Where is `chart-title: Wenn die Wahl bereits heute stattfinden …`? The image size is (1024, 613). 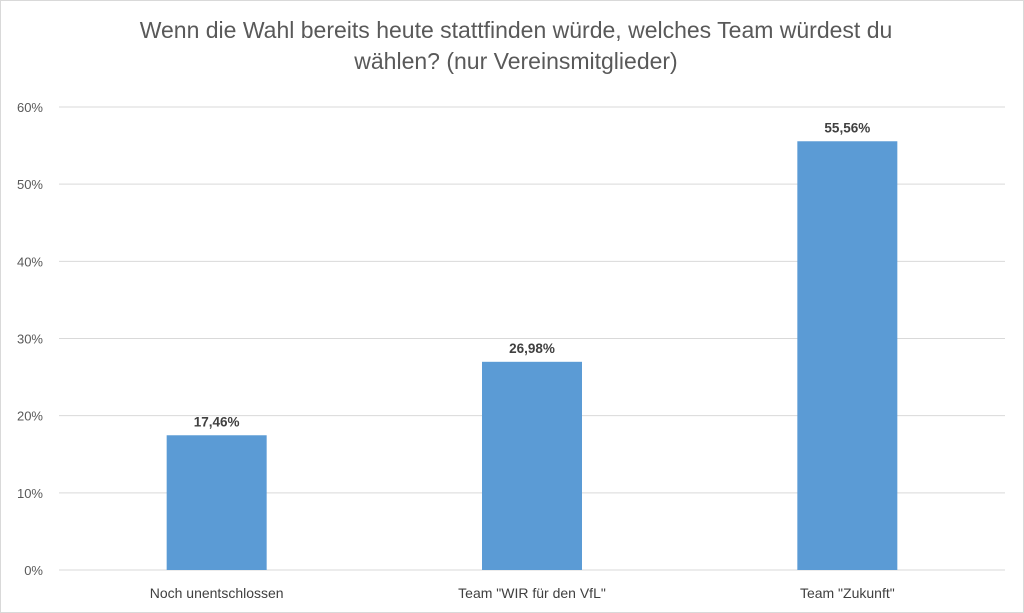
chart-title: Wenn die Wahl bereits heute stattfinden … is located at coordinates (516, 45).